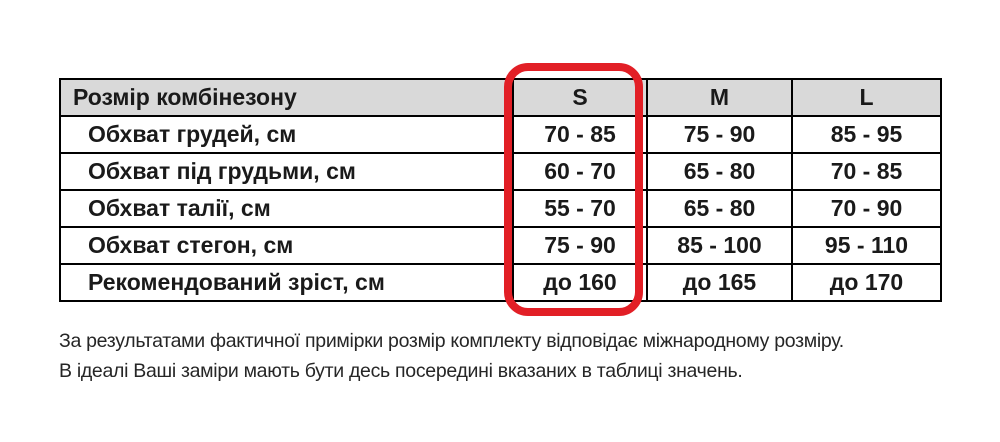  Describe the element at coordinates (719, 245) in the screenshot. I see `cell-m: 85 - 100` at that location.